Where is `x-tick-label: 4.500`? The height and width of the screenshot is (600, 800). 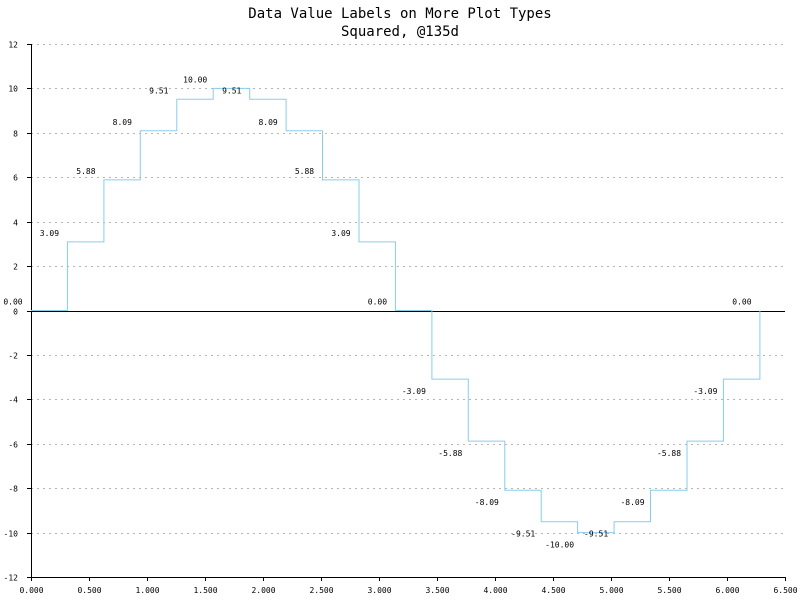
x-tick-label: 4.500 is located at coordinates (553, 590).